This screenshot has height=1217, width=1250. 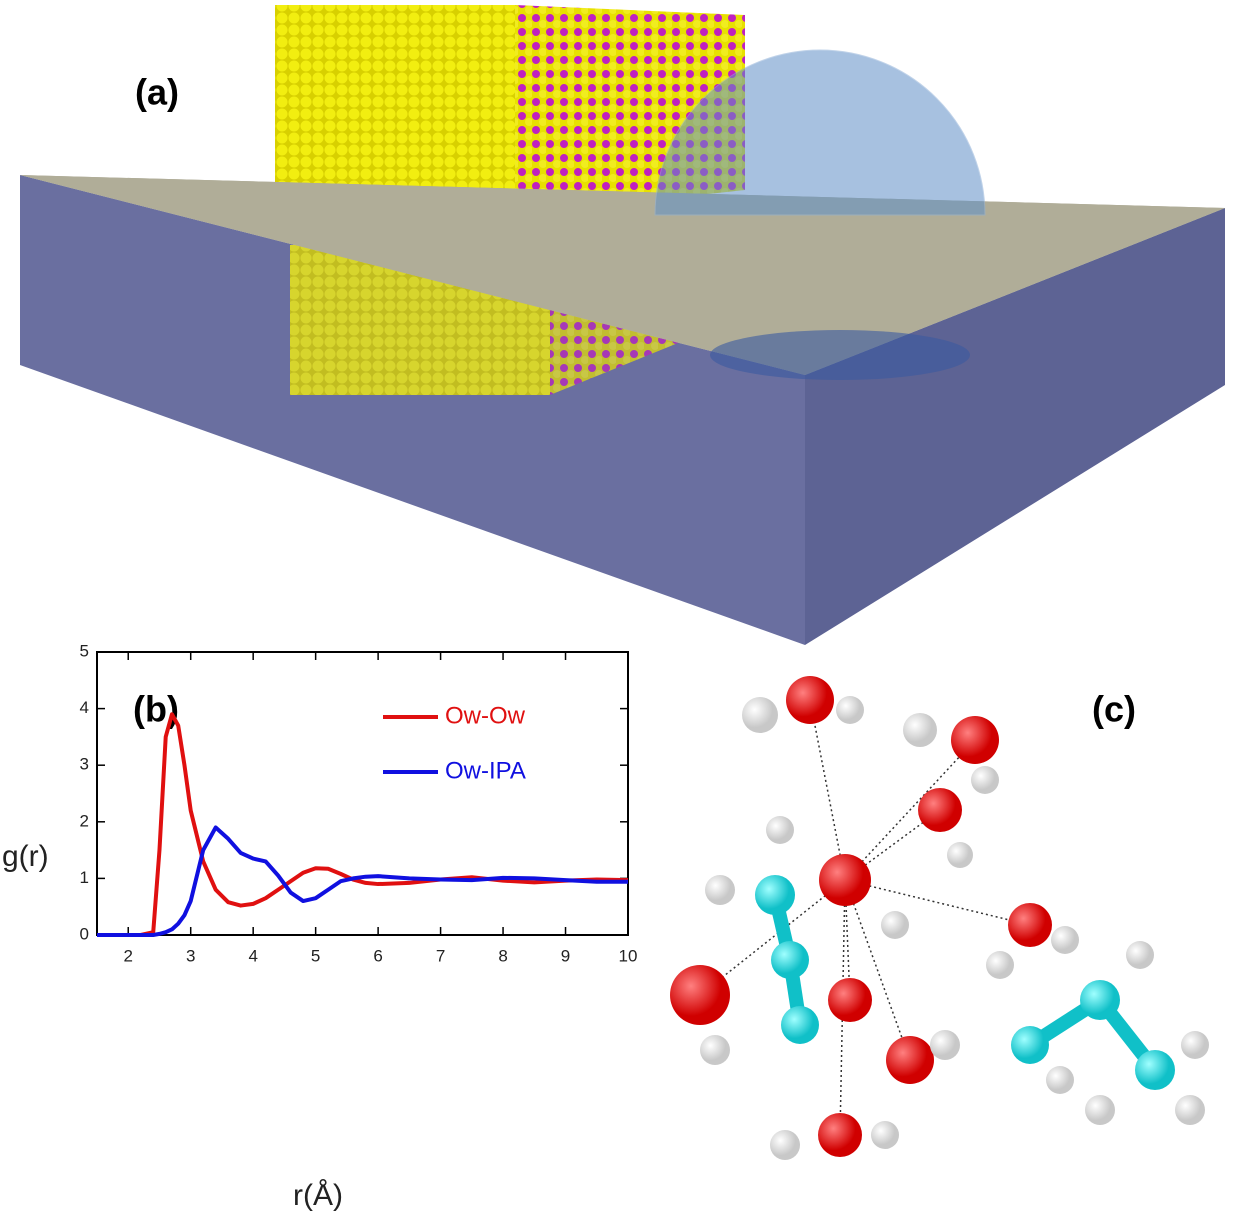 What do you see at coordinates (156, 709) in the screenshot?
I see `panel-label: (b)` at bounding box center [156, 709].